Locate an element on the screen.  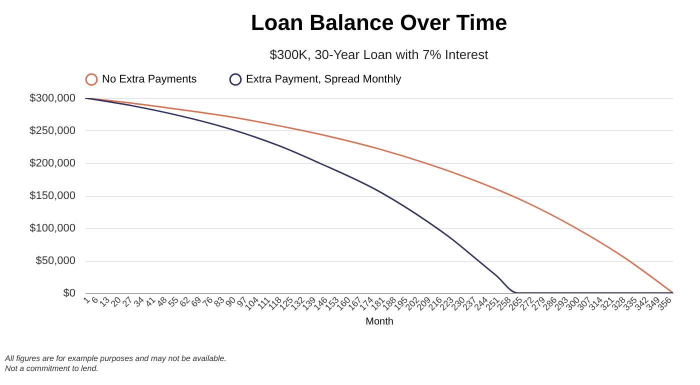
y-tick-label: $250,000 is located at coordinates (53, 131).